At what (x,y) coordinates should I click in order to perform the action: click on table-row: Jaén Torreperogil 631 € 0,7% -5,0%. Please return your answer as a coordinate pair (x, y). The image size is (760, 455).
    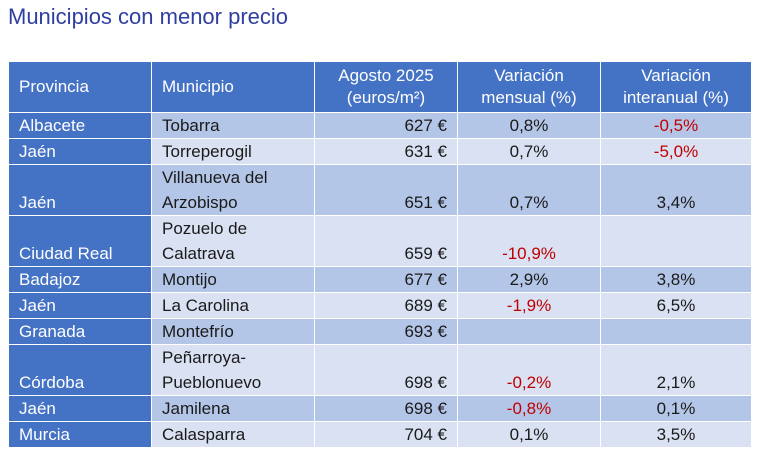
    Looking at the image, I should click on (380, 151).